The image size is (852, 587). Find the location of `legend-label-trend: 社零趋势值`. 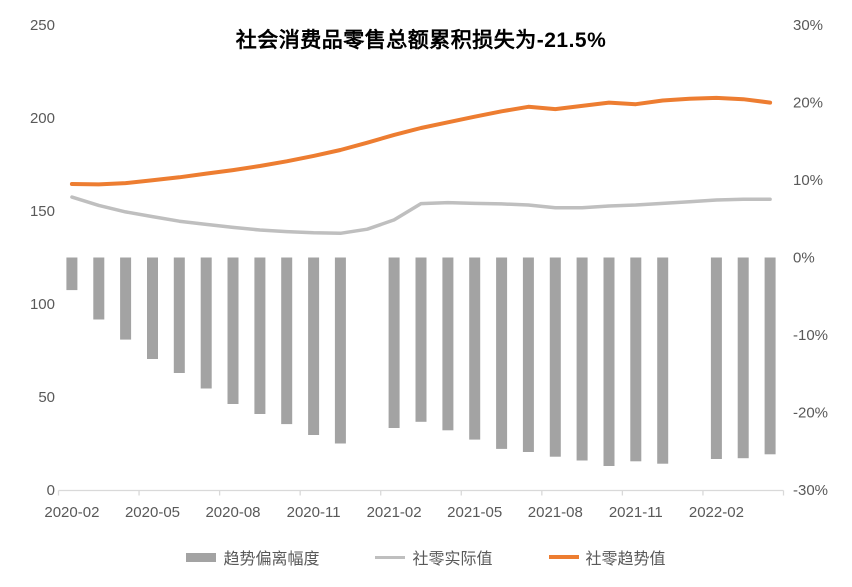

legend-label-trend: 社零趋势值 is located at coordinates (625, 559).